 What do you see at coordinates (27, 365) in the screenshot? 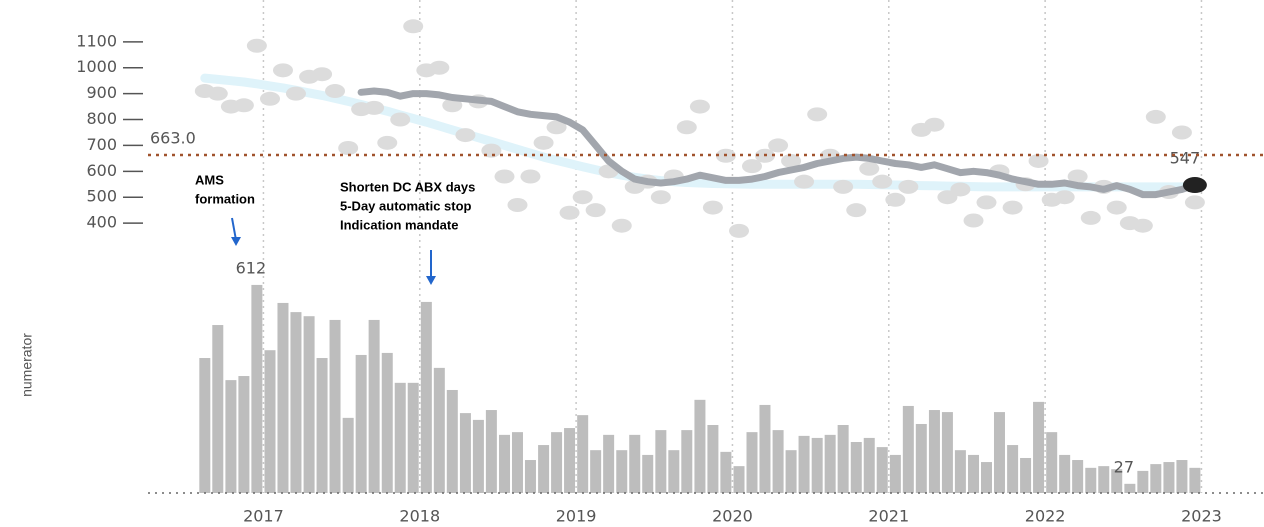
I see `y-axis-label: numerator` at bounding box center [27, 365].